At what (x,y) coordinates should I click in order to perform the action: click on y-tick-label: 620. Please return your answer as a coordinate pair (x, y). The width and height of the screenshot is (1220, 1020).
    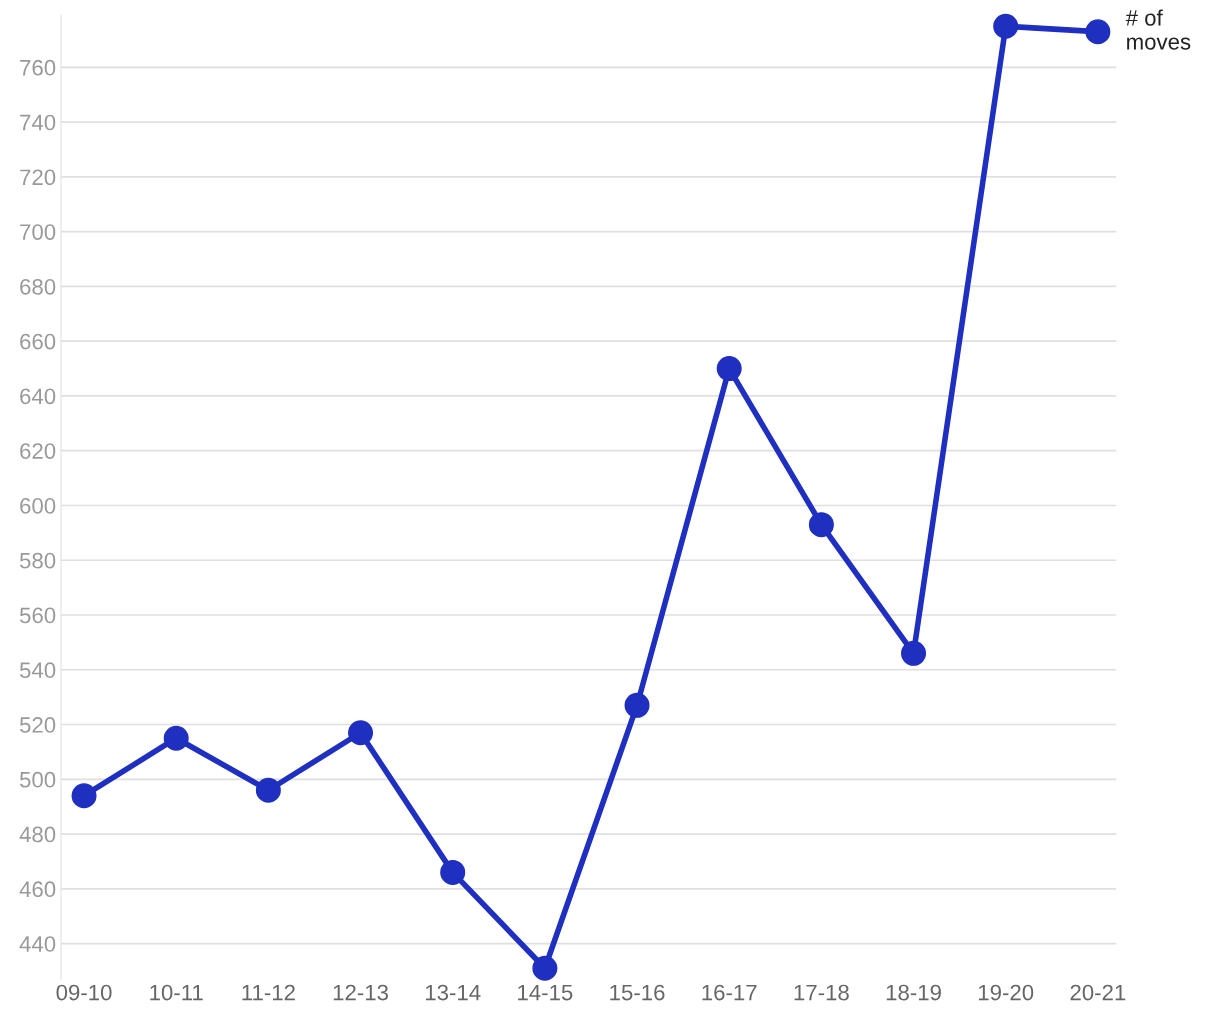
    Looking at the image, I should click on (38, 451).